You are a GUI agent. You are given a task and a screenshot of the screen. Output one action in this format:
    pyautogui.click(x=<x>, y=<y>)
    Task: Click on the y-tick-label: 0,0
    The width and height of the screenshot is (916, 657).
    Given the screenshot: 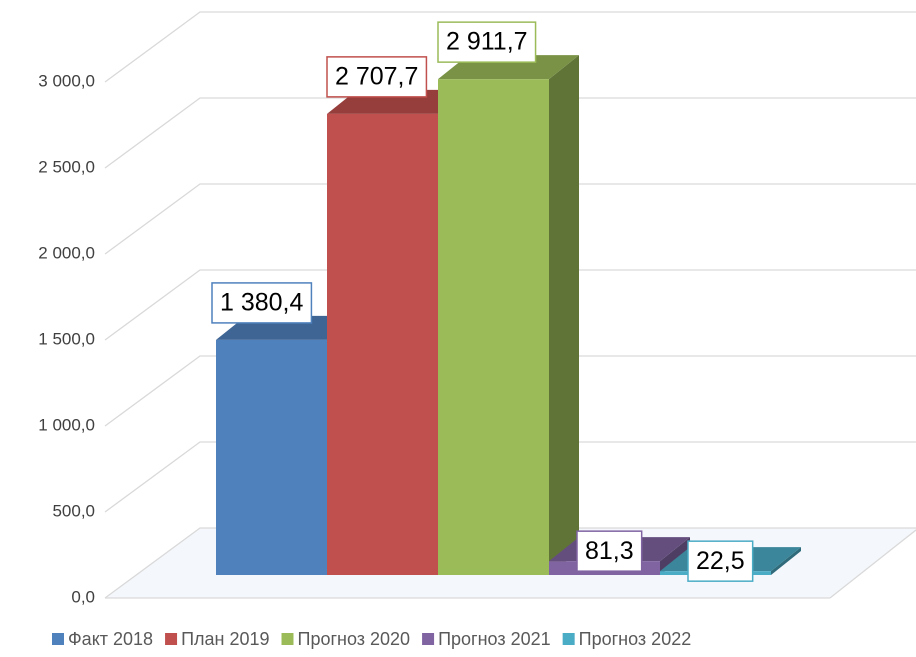 What is the action you would take?
    pyautogui.click(x=83, y=596)
    